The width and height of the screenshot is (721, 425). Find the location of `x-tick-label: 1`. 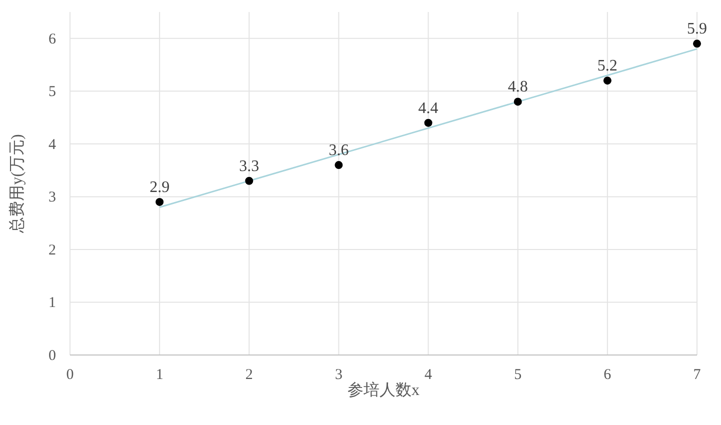

x-tick-label: 1 is located at coordinates (160, 375).